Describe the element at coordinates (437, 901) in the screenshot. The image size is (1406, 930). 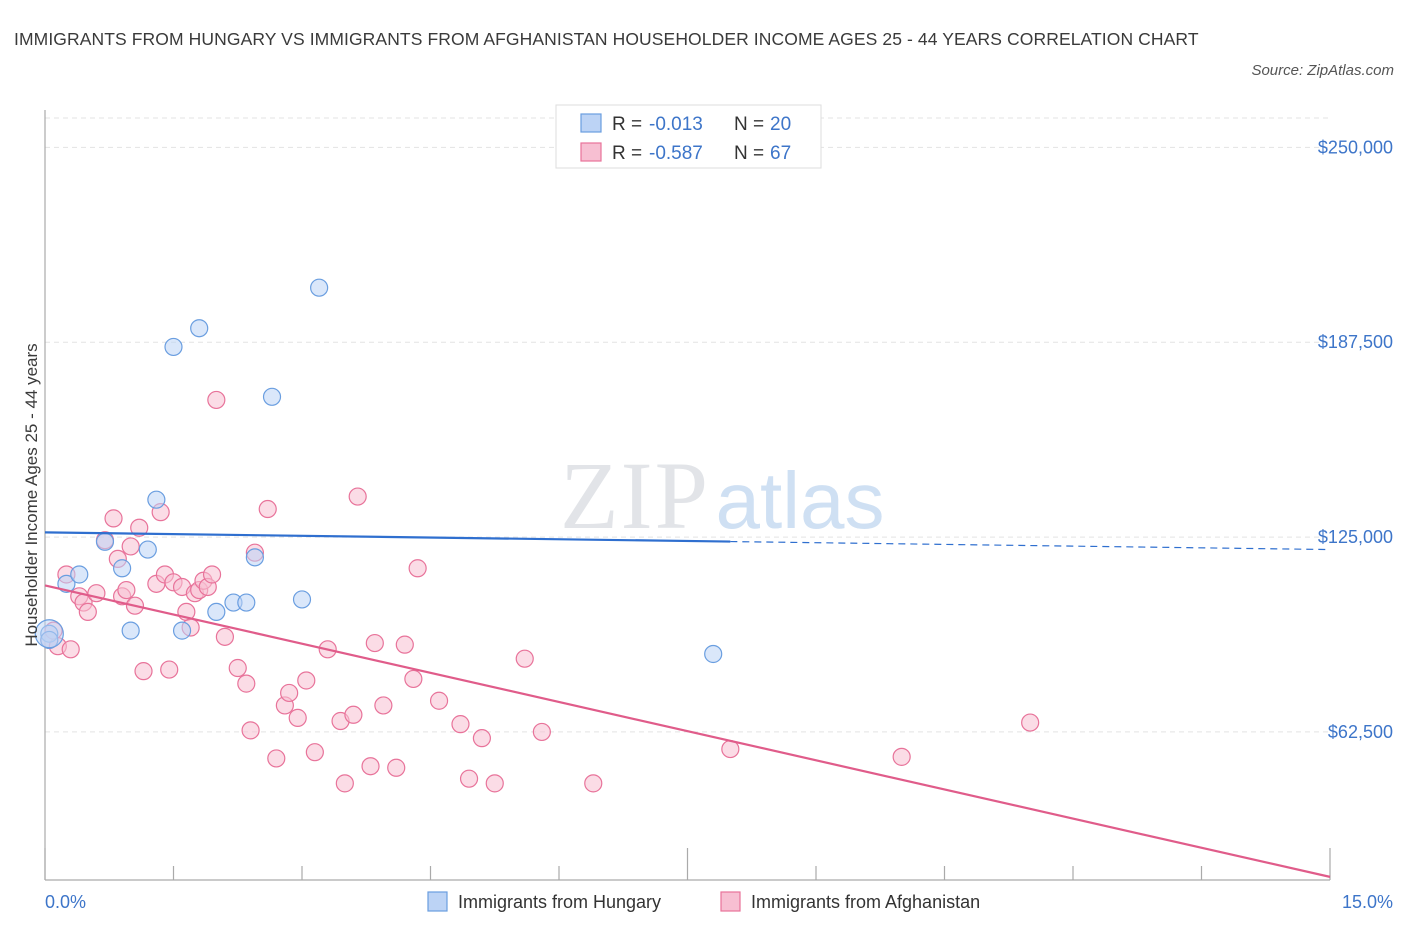
I see `bottom-legend-hungary-swatch` at that location.